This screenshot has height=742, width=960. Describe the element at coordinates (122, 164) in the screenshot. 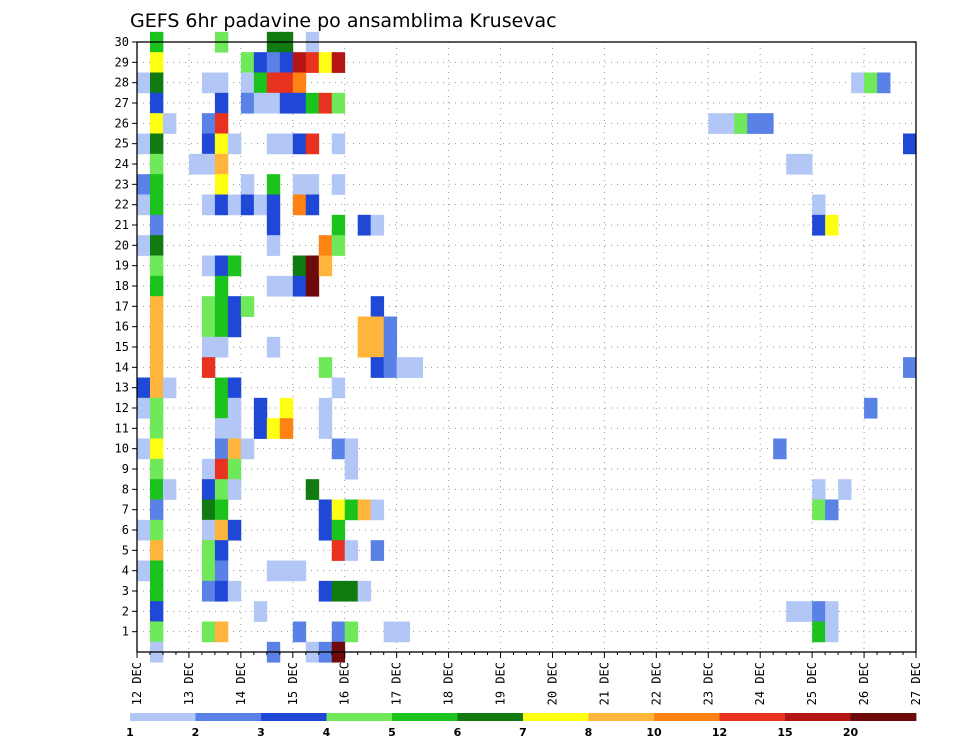

I see `y-tick-label: 24` at that location.